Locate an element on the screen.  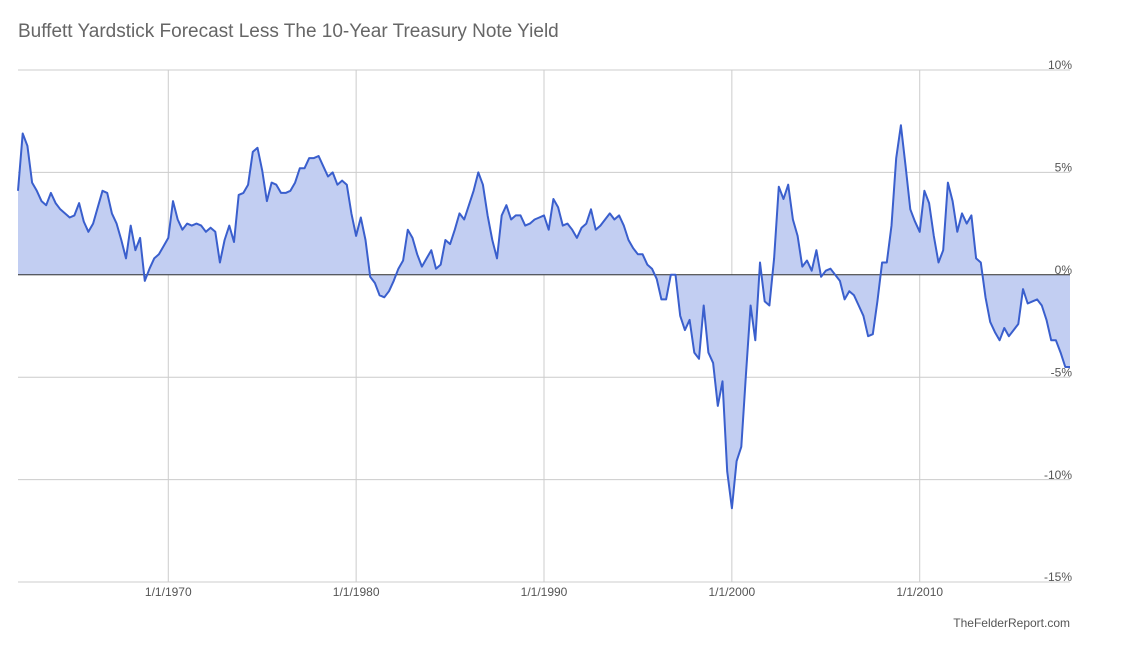
y-tick-label: -15% is located at coordinates (1058, 577).